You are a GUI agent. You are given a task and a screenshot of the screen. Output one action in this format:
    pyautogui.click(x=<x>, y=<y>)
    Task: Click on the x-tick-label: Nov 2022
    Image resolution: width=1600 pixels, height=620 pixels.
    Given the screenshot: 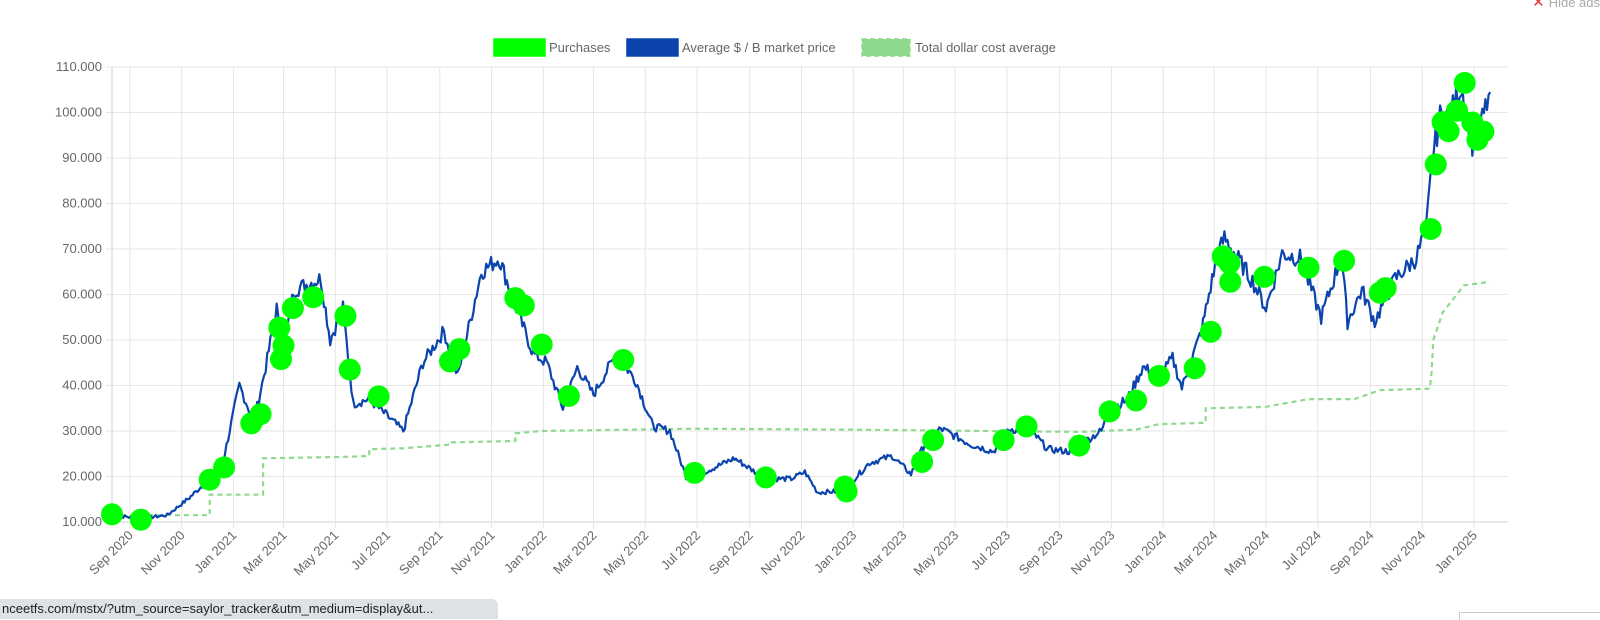 What is the action you would take?
    pyautogui.click(x=783, y=553)
    